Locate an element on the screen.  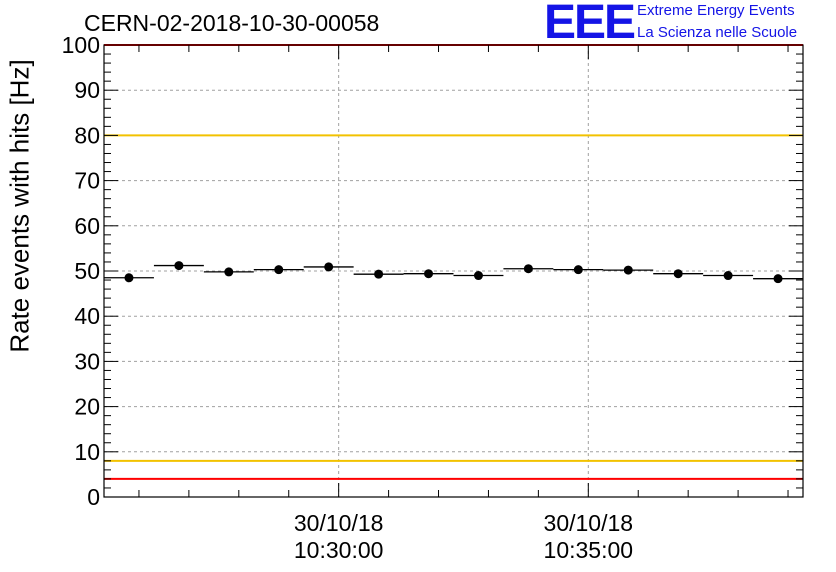
y-tick-label: 20 is located at coordinates (87, 407).